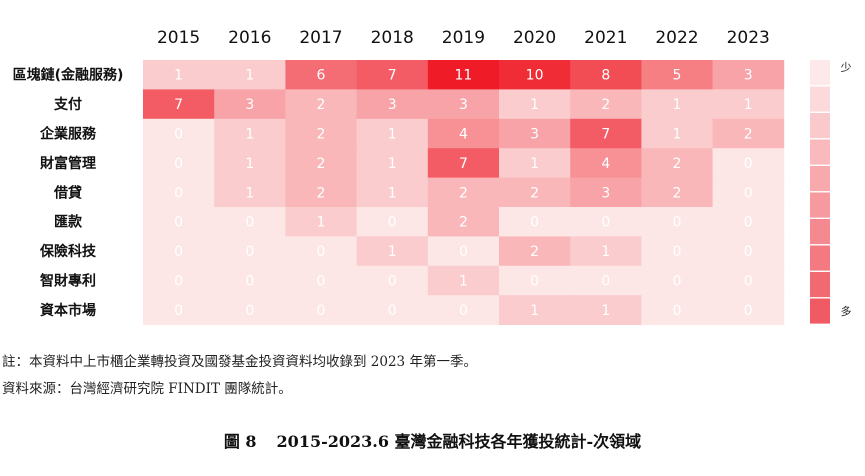  Describe the element at coordinates (320, 38) in the screenshot. I see `year-header: 2017` at that location.